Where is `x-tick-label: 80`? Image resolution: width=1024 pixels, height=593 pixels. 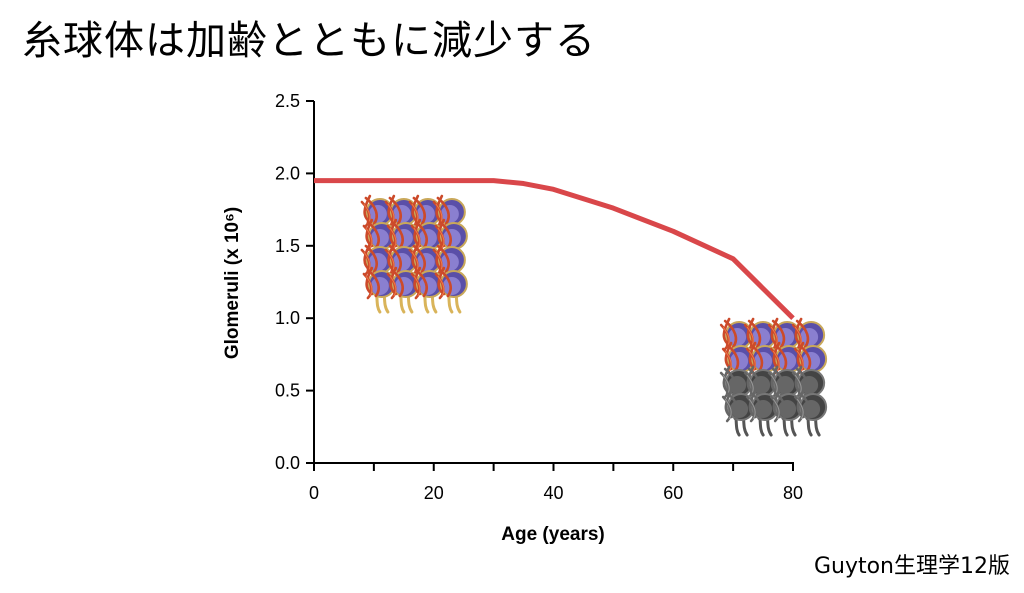 x-tick-label: 80 is located at coordinates (793, 493).